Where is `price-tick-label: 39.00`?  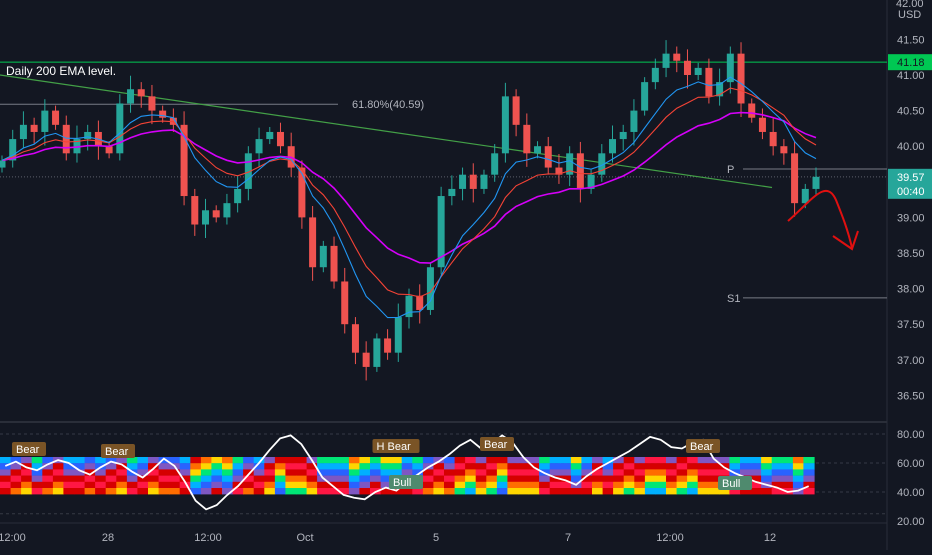
price-tick-label: 39.00 is located at coordinates (911, 218).